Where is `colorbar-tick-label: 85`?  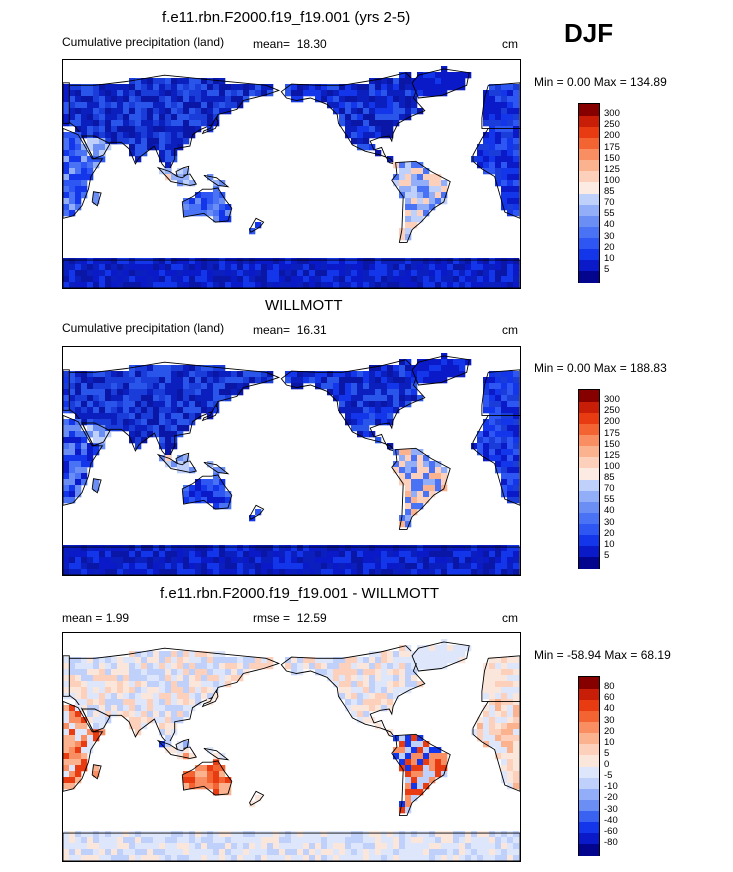
colorbar-tick-label: 85 is located at coordinates (609, 191).